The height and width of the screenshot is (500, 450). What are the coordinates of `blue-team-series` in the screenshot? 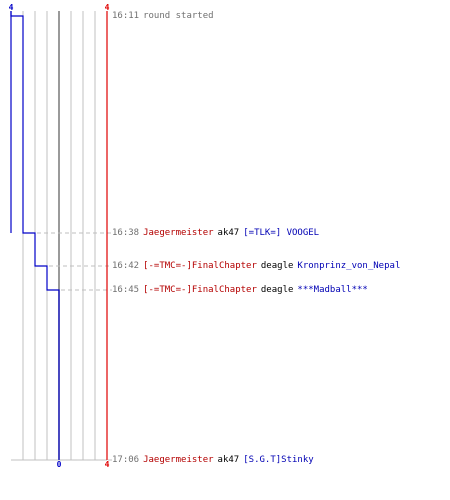 It's located at (35, 235).